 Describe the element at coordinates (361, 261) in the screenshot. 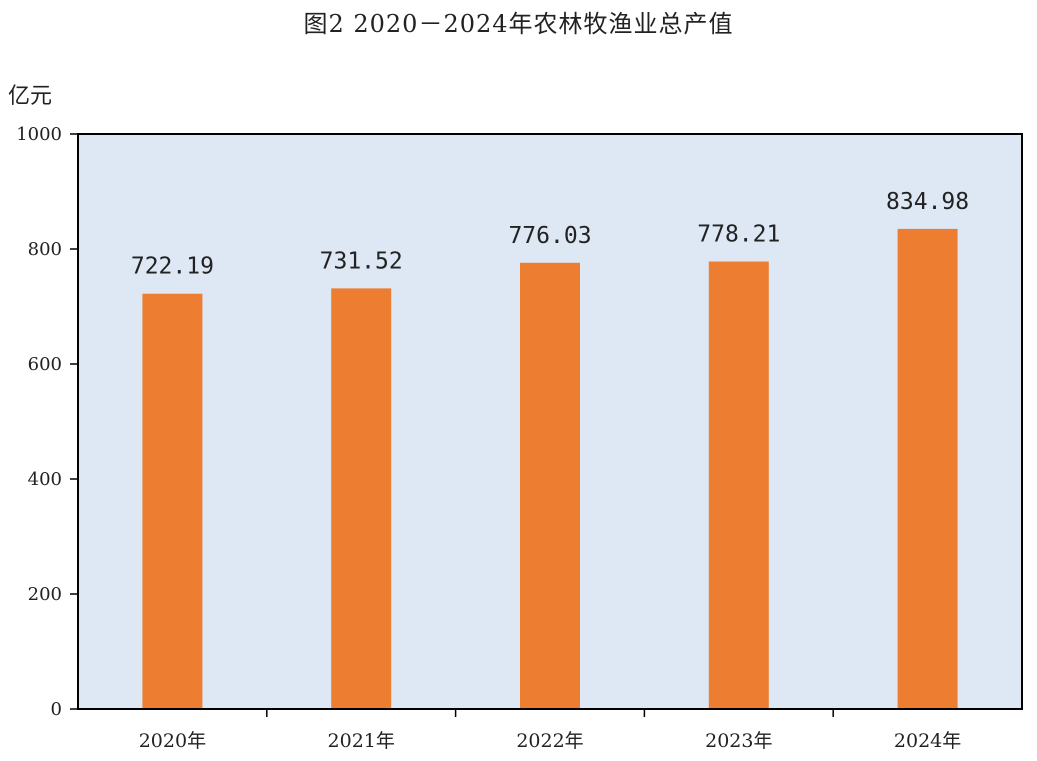

I see `data-label-1: 731.52` at that location.